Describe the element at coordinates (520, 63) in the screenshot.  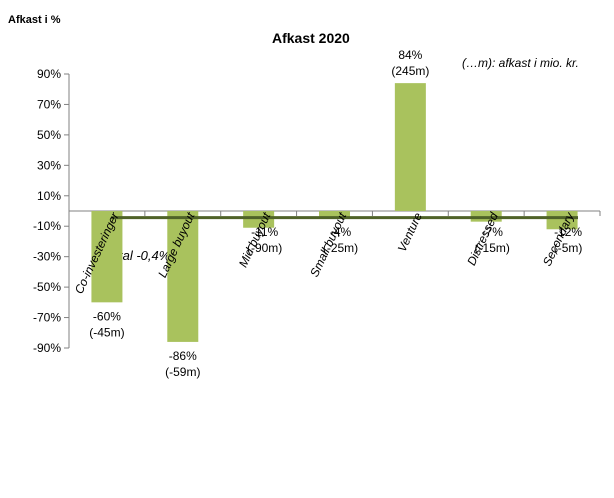
I see `amount-note: (…m): afkast i mio. kr.` at that location.